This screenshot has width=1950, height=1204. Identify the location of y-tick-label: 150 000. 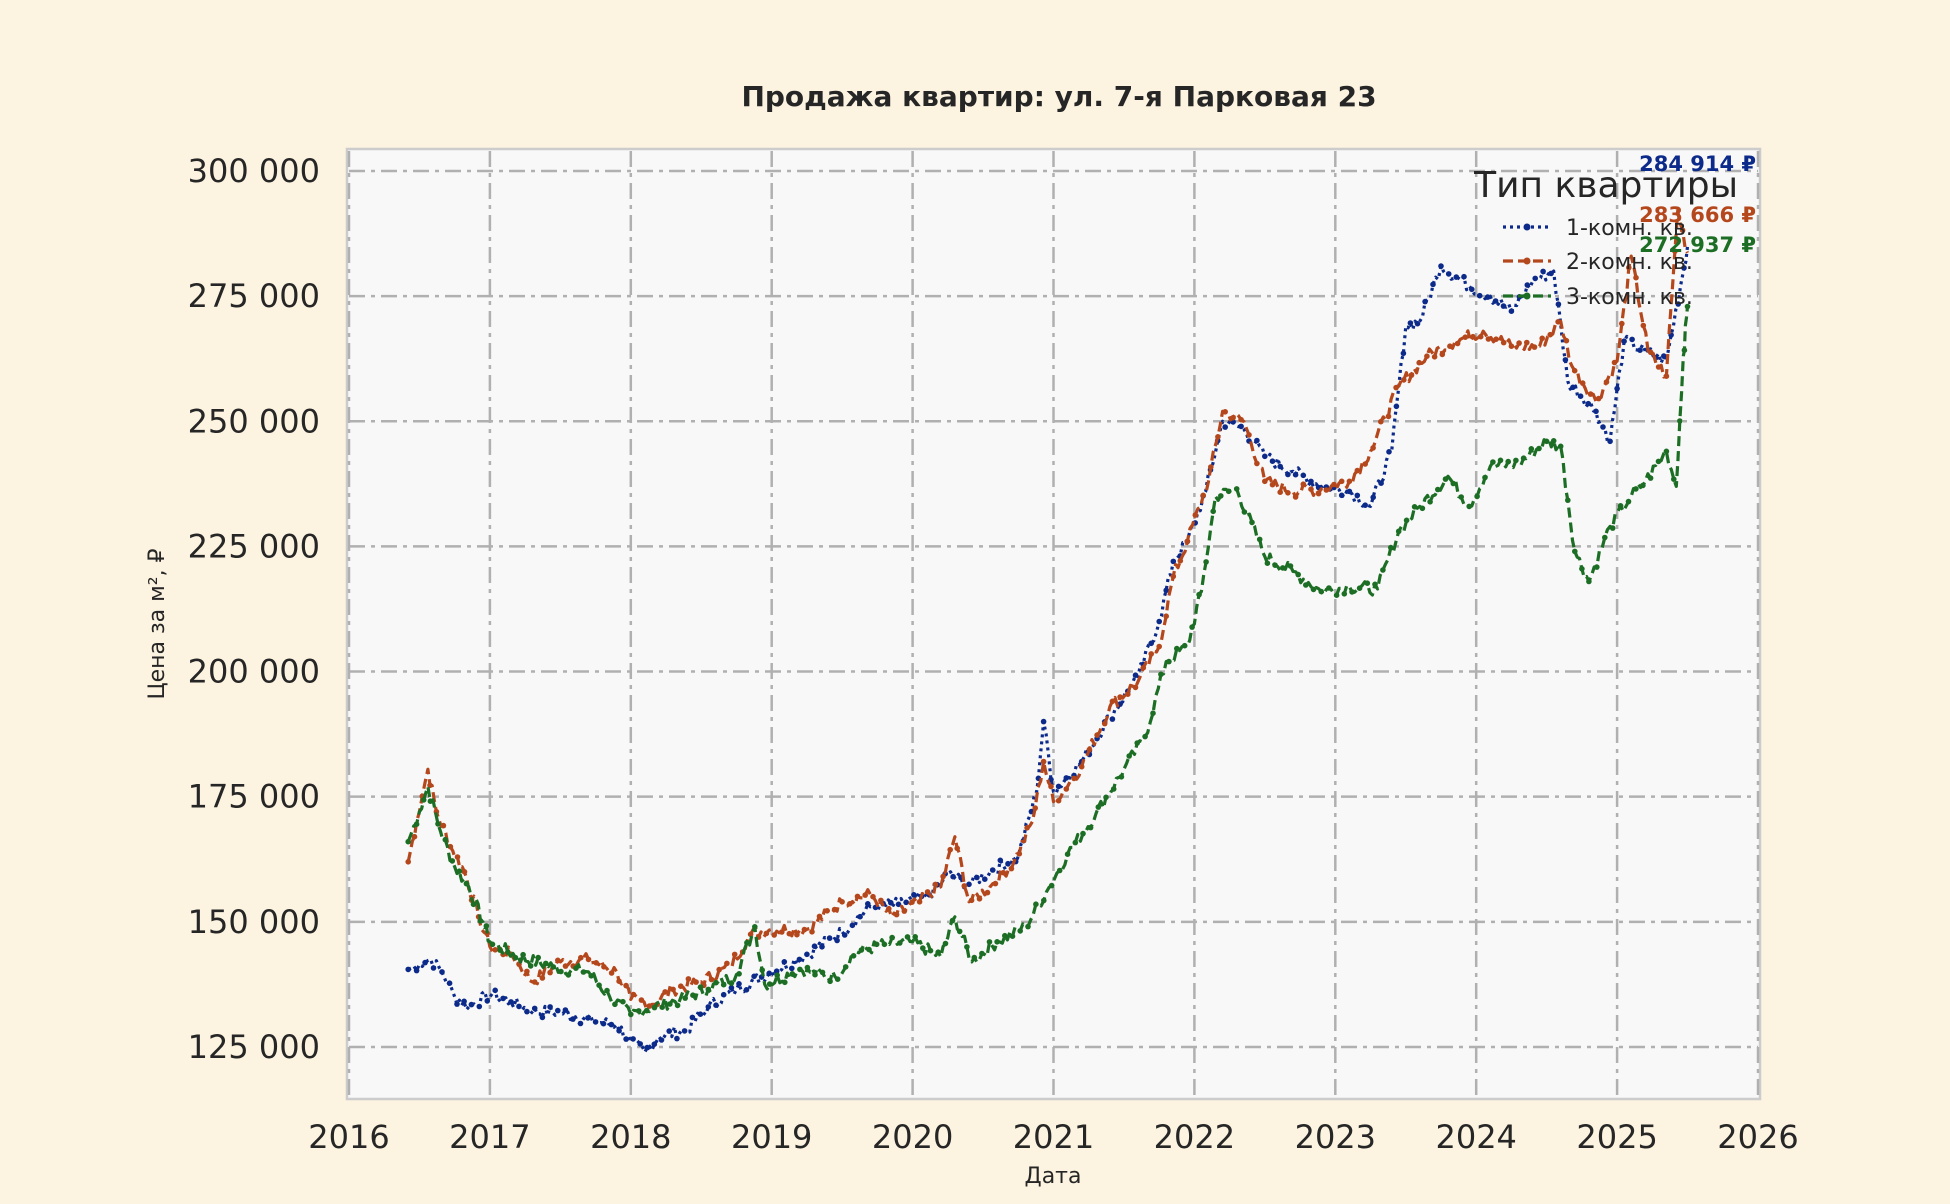
(254, 922).